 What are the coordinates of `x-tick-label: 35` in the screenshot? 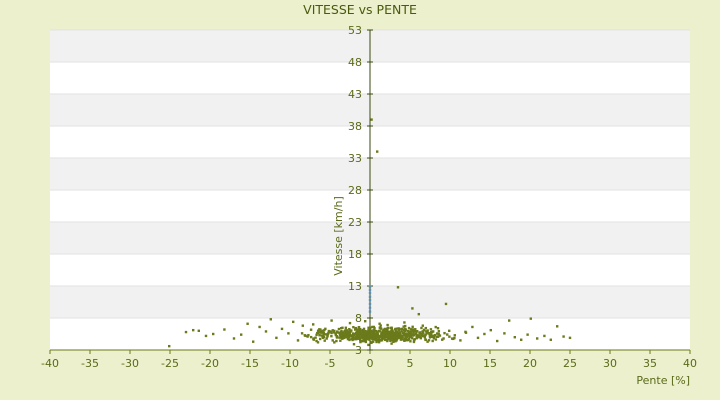 It's located at (650, 363).